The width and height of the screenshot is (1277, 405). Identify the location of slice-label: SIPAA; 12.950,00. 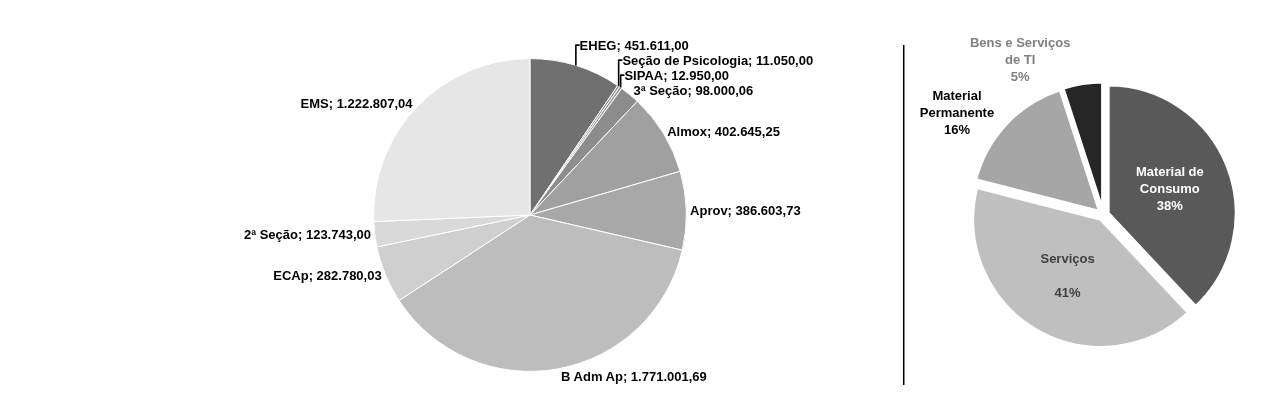
(676, 75).